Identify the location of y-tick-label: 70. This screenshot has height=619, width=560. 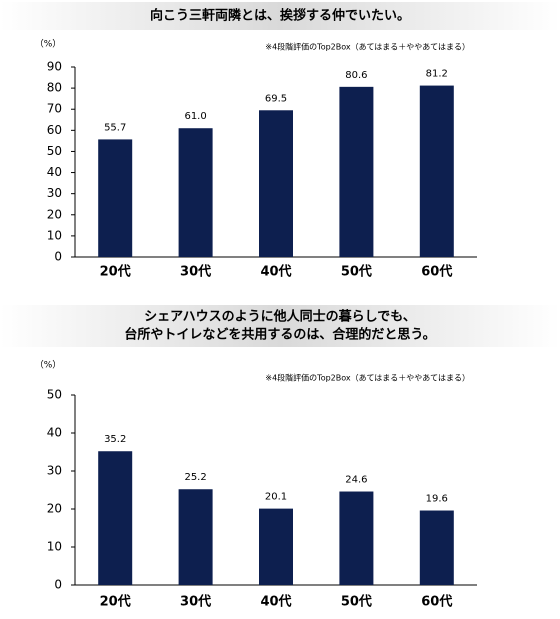
(54, 109).